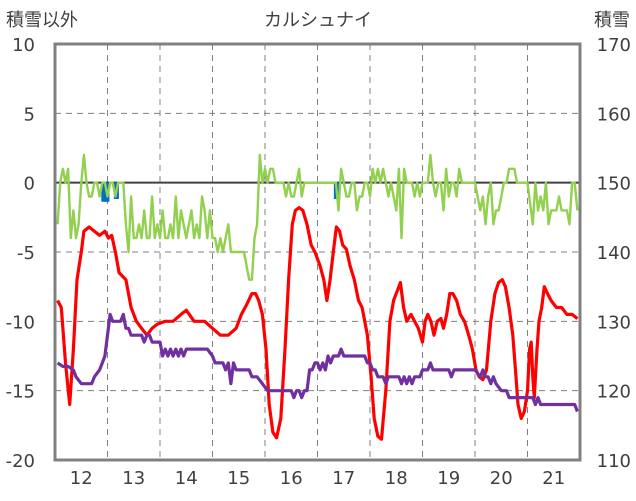  I want to click on left-tick-label: 5, so click(29, 114).